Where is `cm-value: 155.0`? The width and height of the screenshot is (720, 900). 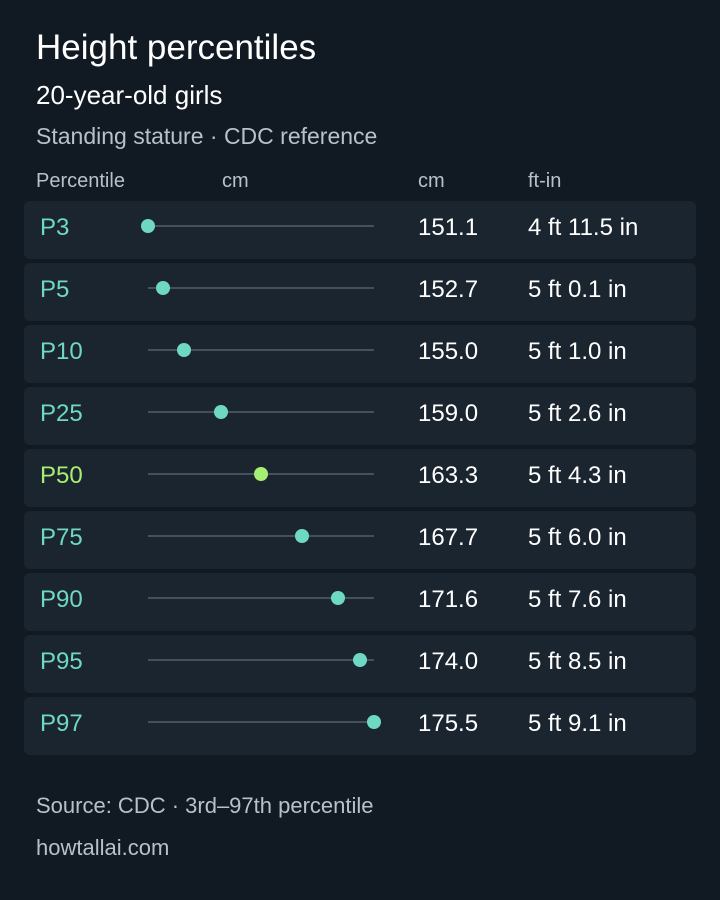
cm-value: 155.0 is located at coordinates (448, 351).